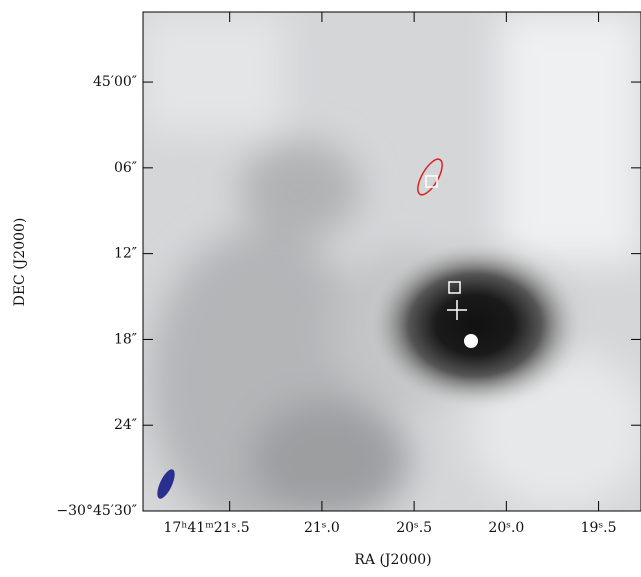  What do you see at coordinates (207, 528) in the screenshot?
I see `x-tick-label: 17ʰ41ᵐ21ˢ.5` at bounding box center [207, 528].